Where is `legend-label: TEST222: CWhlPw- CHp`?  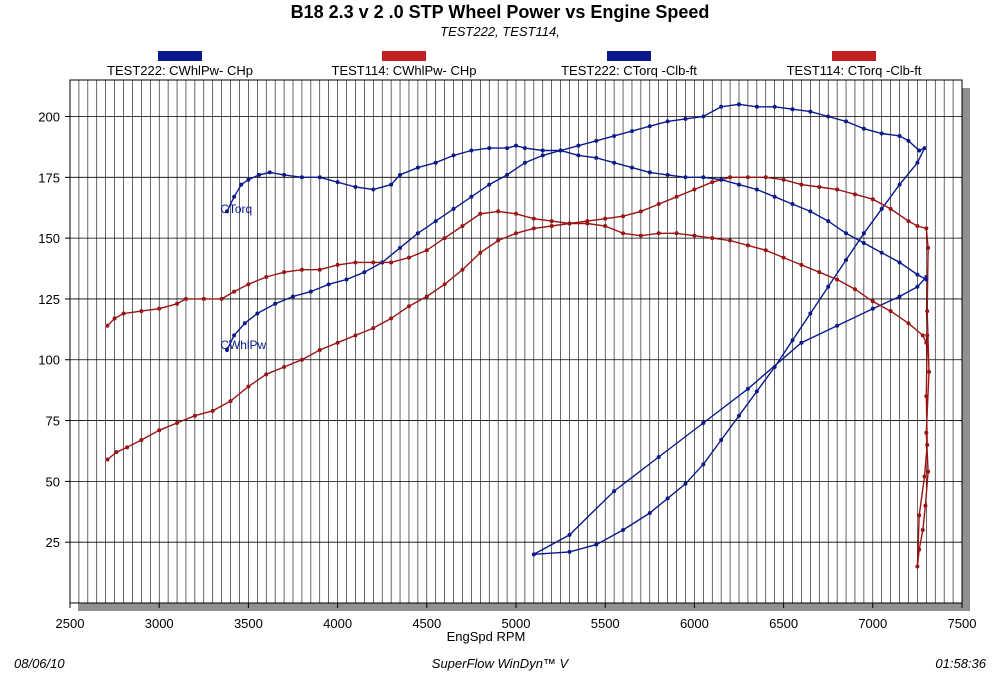 legend-label: TEST222: CWhlPw- CHp is located at coordinates (180, 70).